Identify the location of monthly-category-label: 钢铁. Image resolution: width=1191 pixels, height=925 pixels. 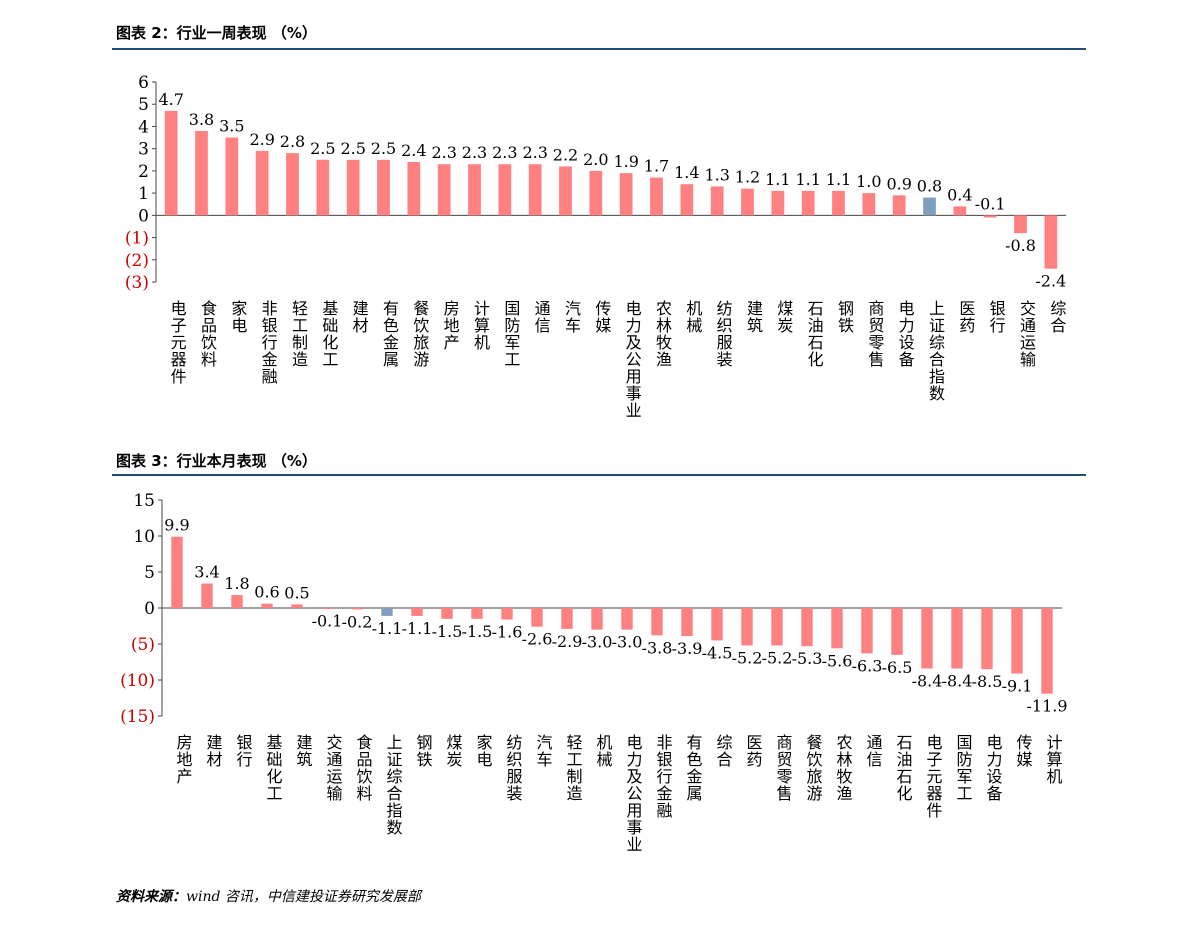
(423, 751).